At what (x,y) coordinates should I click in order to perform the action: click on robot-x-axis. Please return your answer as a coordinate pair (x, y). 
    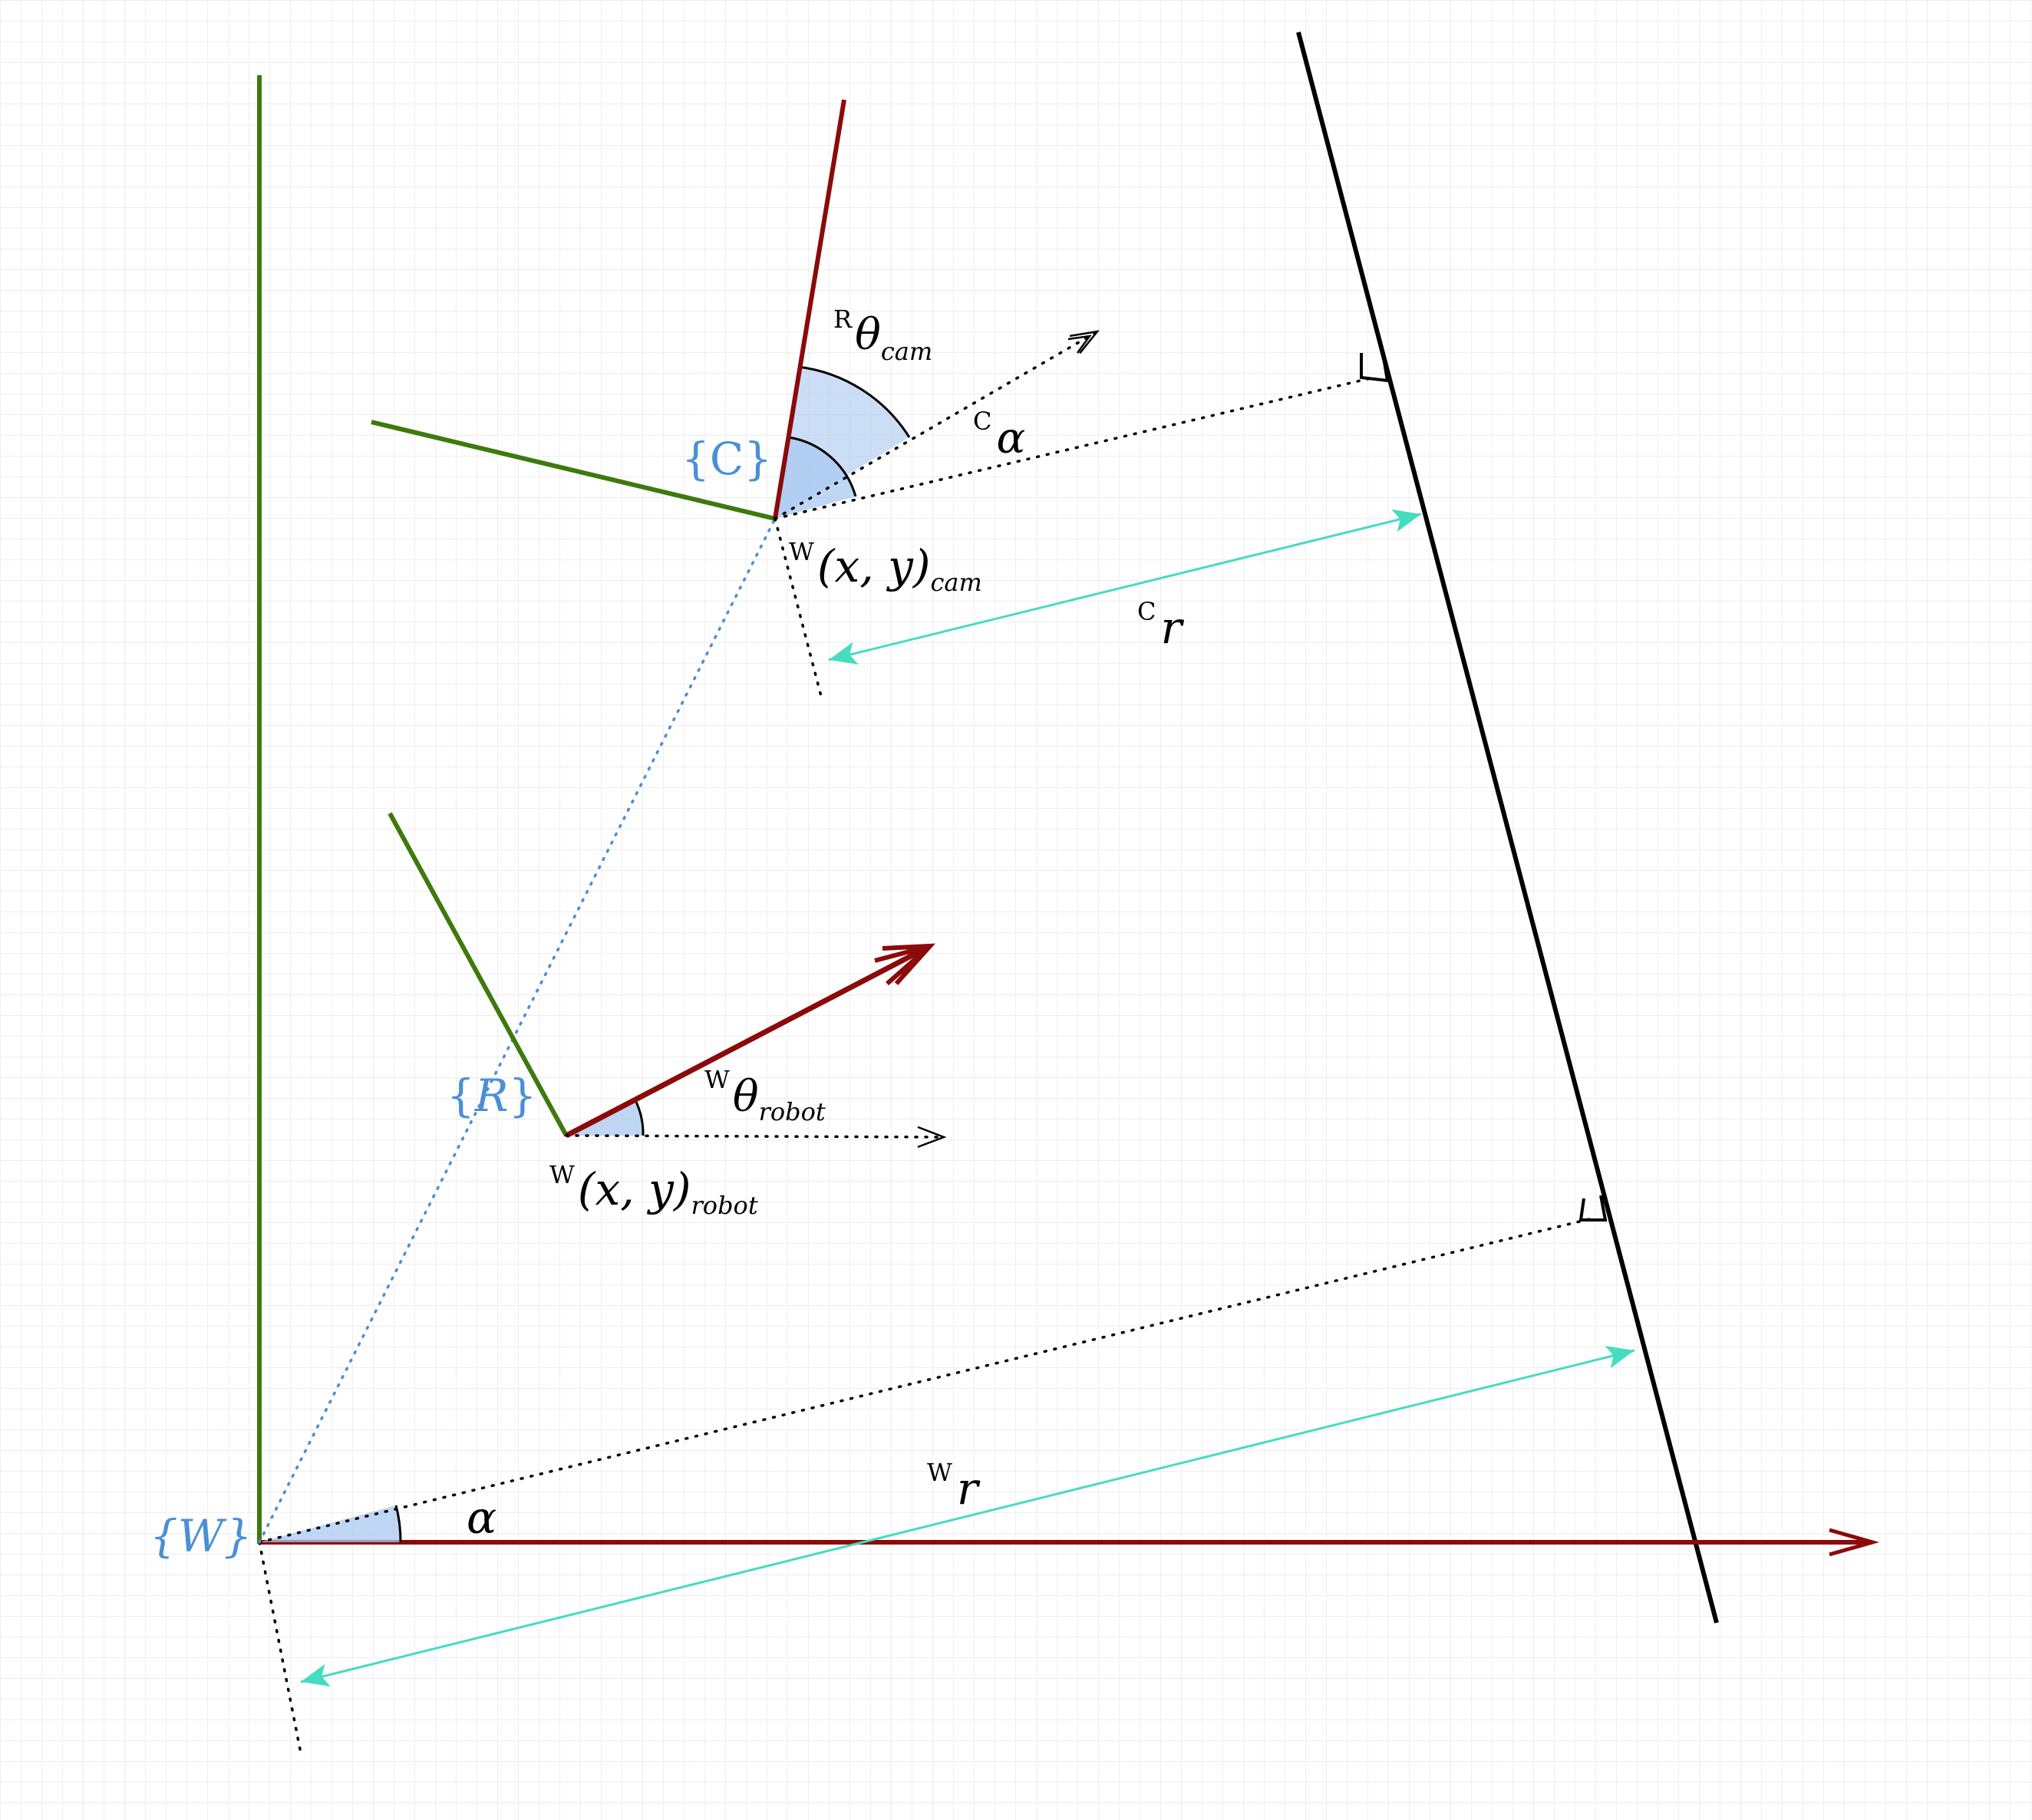
    Looking at the image, I should click on (747, 1041).